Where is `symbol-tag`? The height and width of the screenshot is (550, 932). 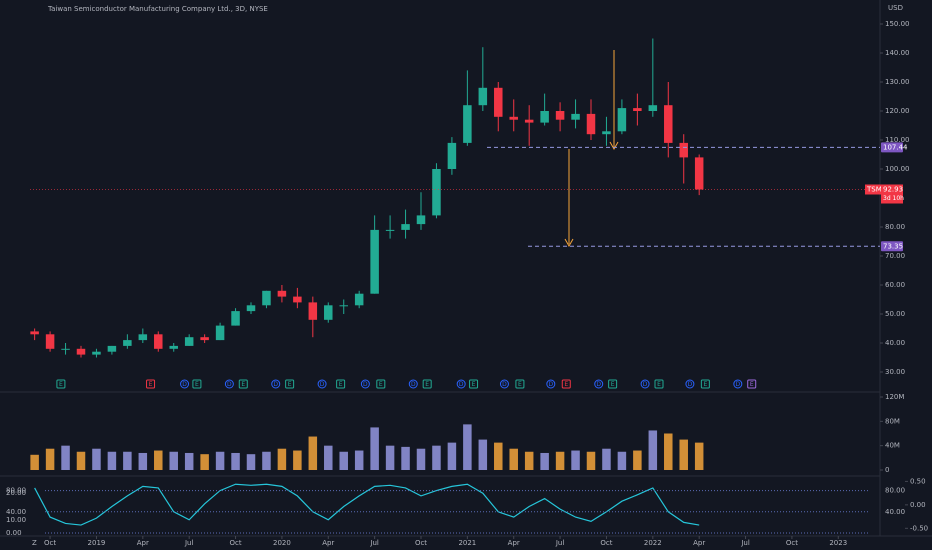
symbol-tag is located at coordinates (873, 189).